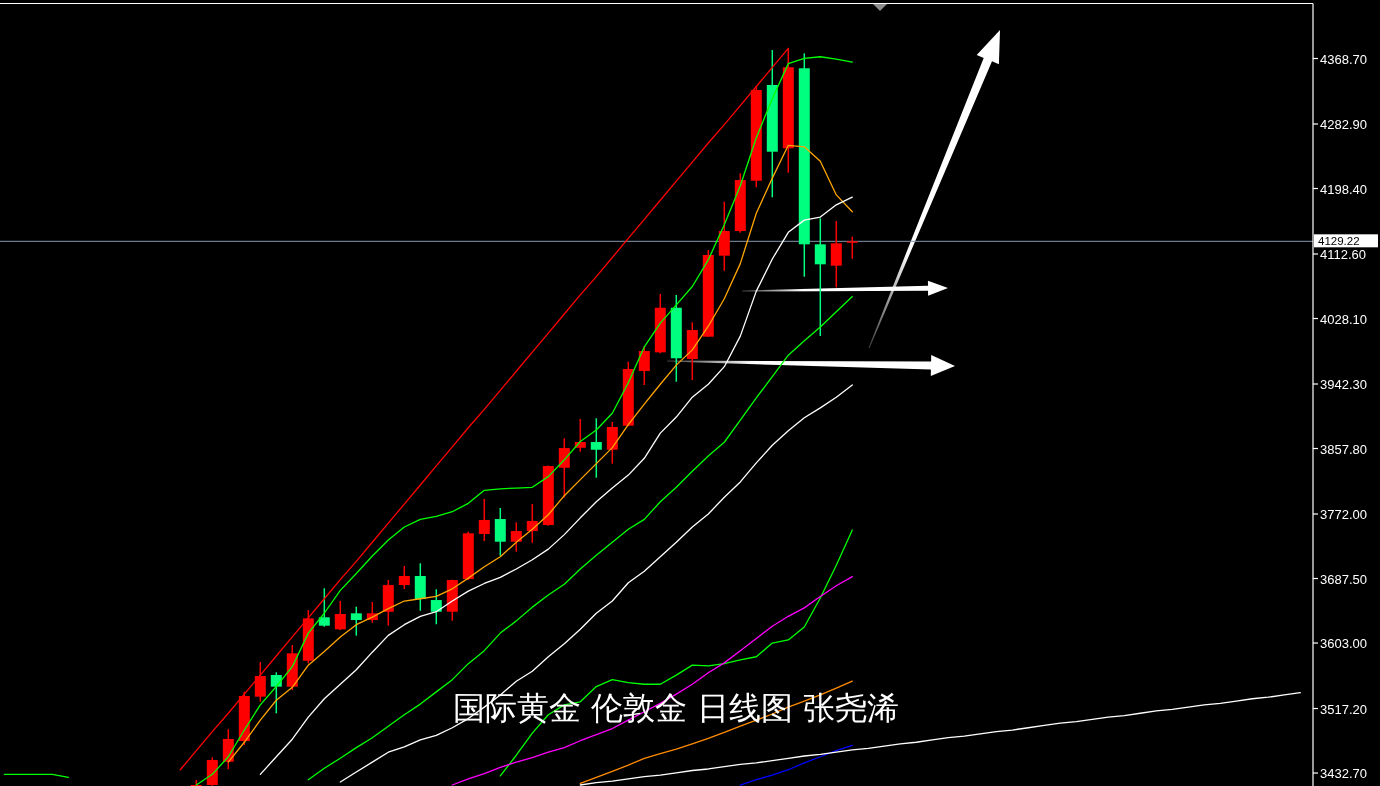  What do you see at coordinates (1343, 319) in the screenshot?
I see `y-tick-label: 4028.10` at bounding box center [1343, 319].